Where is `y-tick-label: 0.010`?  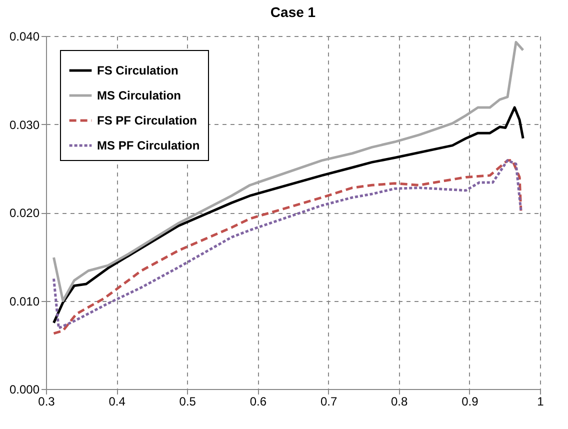
y-tick-label: 0.010 is located at coordinates (24, 301).